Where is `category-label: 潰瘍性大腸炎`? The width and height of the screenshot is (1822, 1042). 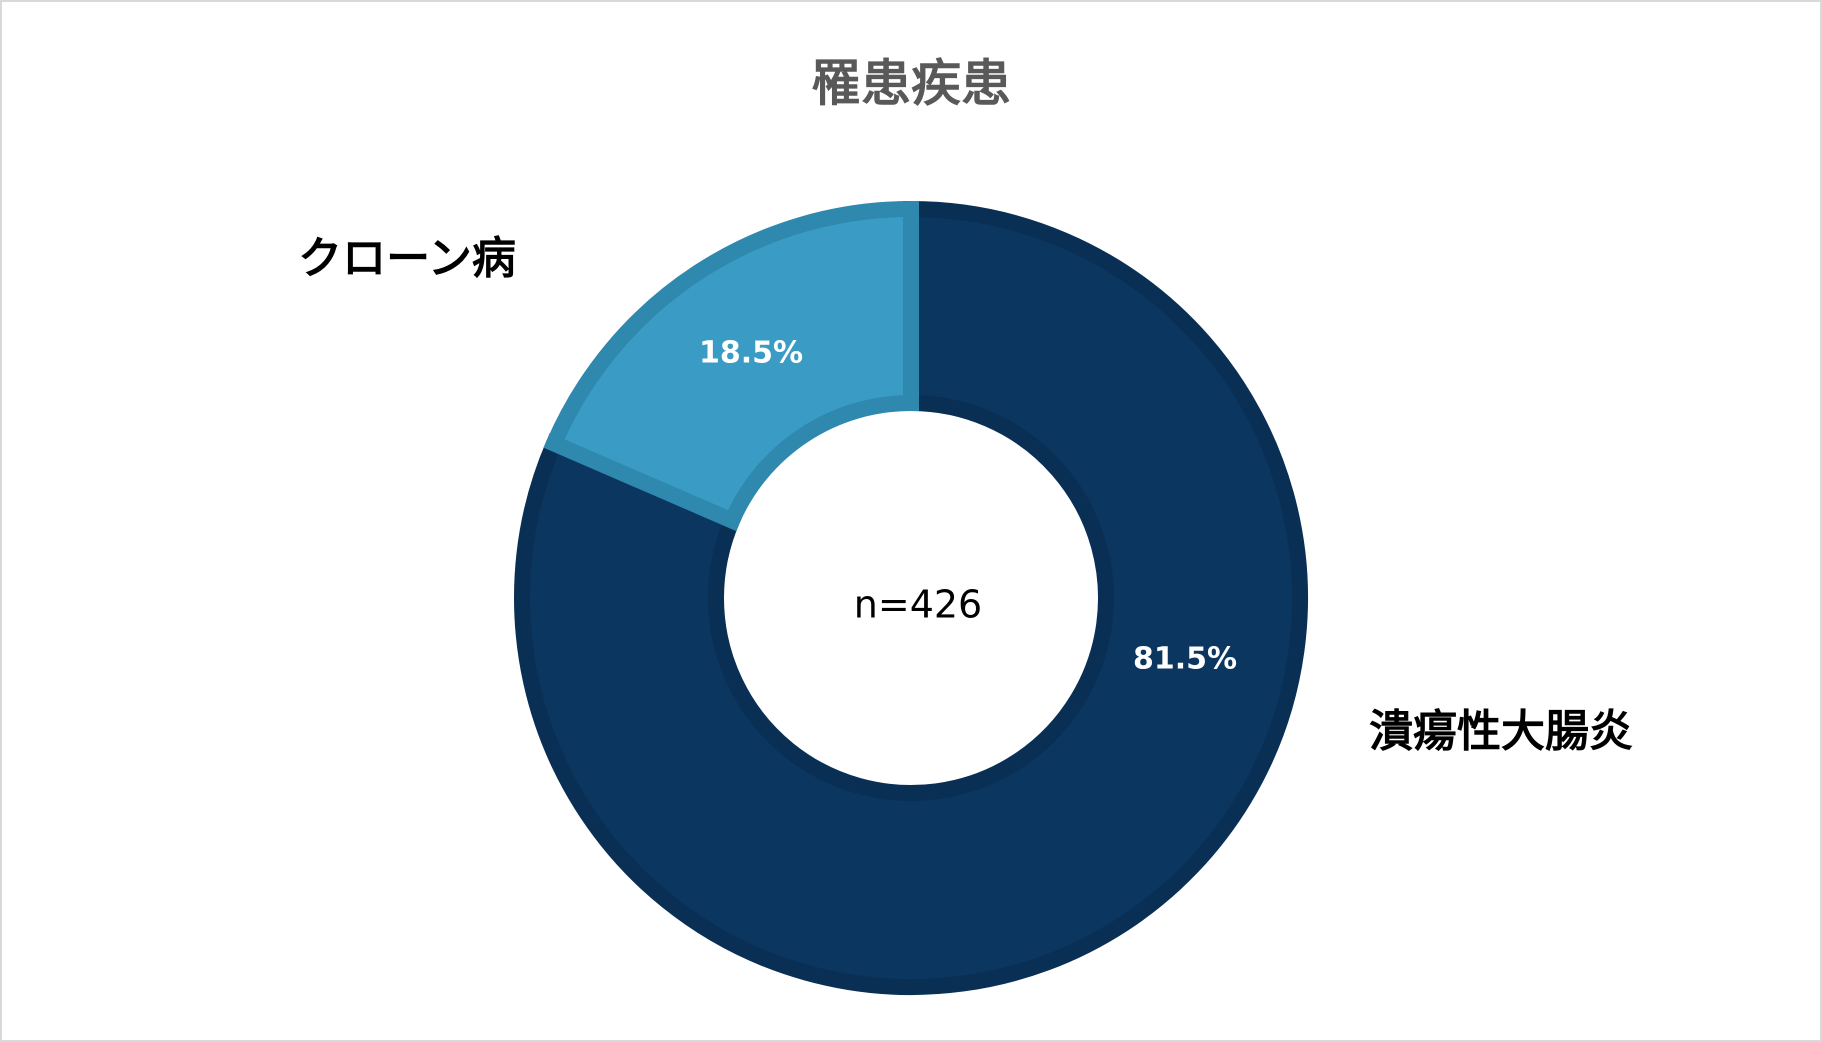
category-label: 潰瘍性大腸炎 is located at coordinates (1501, 731).